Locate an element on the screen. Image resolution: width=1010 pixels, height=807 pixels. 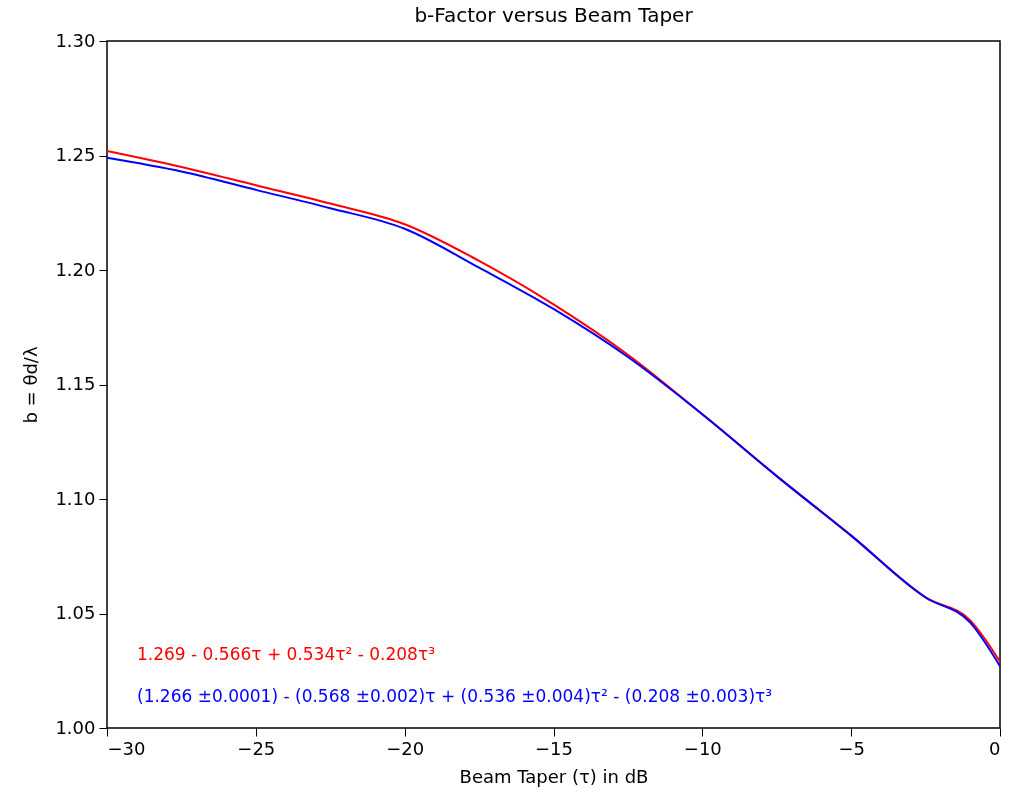
y-tick-label: 1.30 is located at coordinates (75, 40).